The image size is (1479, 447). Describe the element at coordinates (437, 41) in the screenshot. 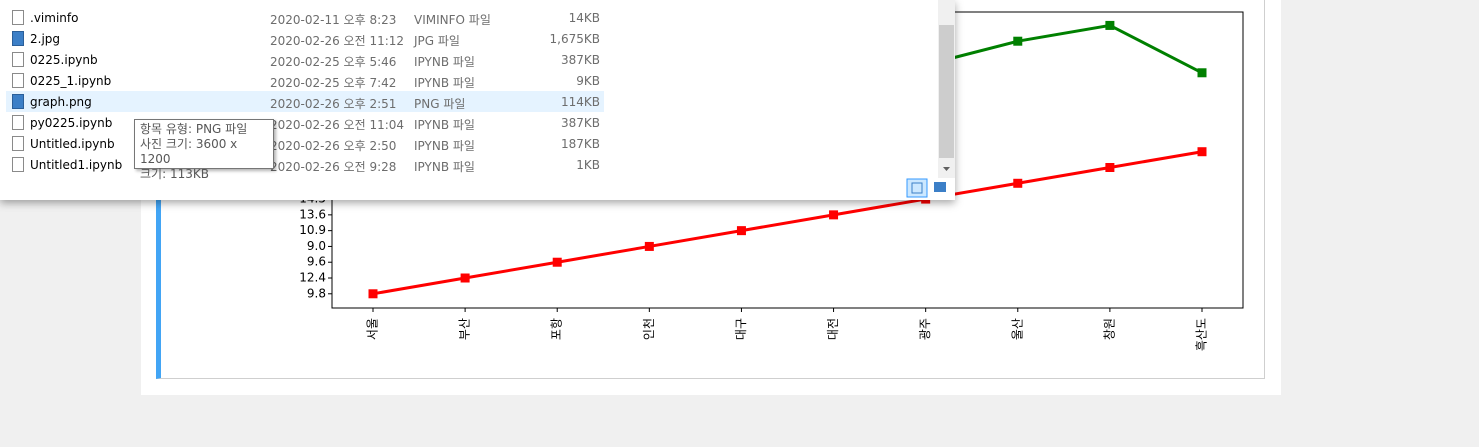

I see `file-type: JPG 파일` at that location.